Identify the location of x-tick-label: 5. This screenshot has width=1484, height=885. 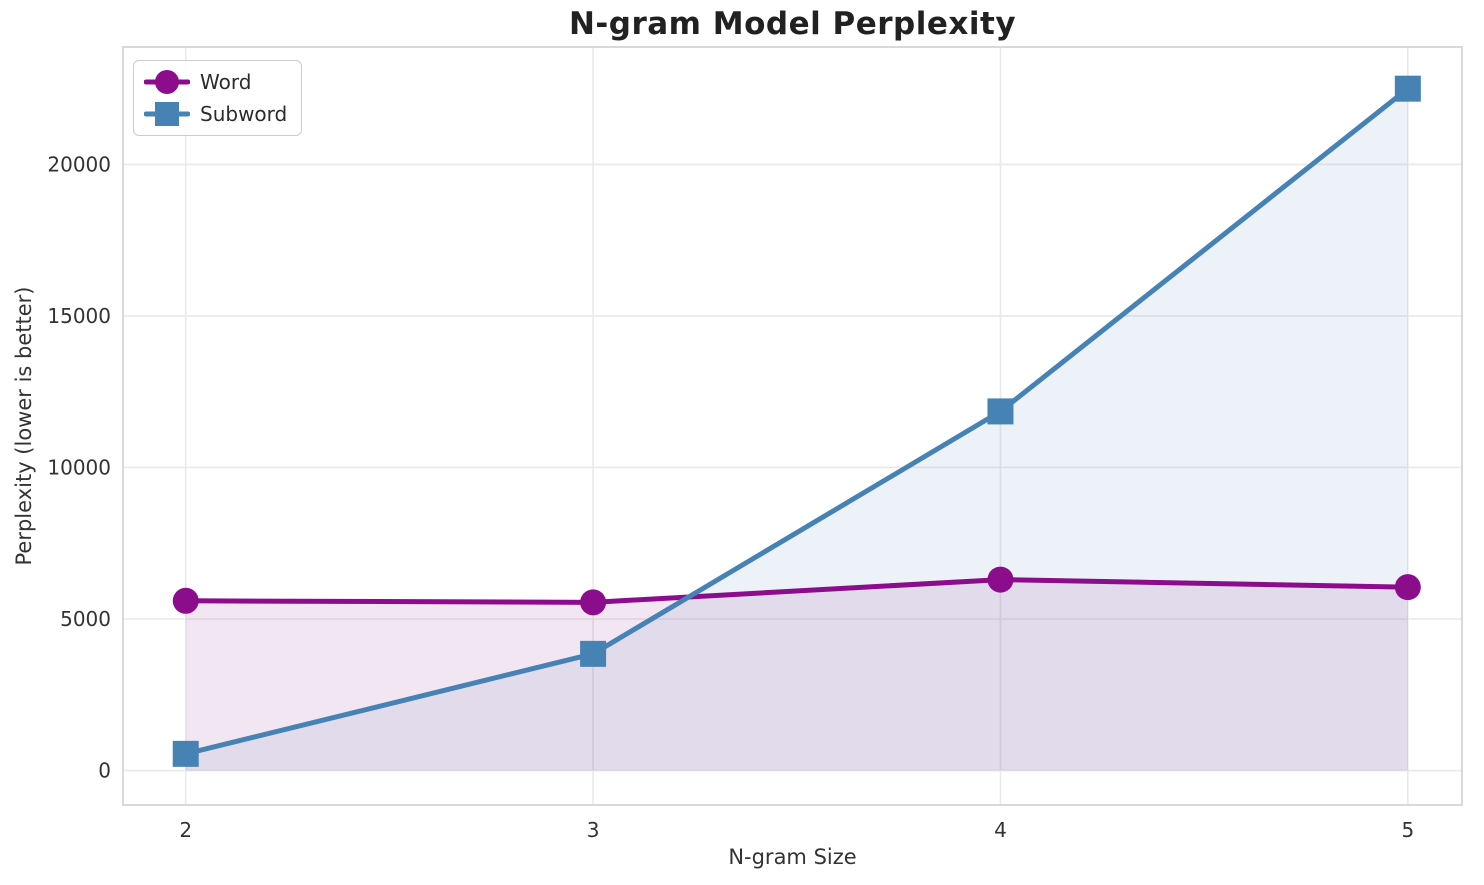
(1407, 830).